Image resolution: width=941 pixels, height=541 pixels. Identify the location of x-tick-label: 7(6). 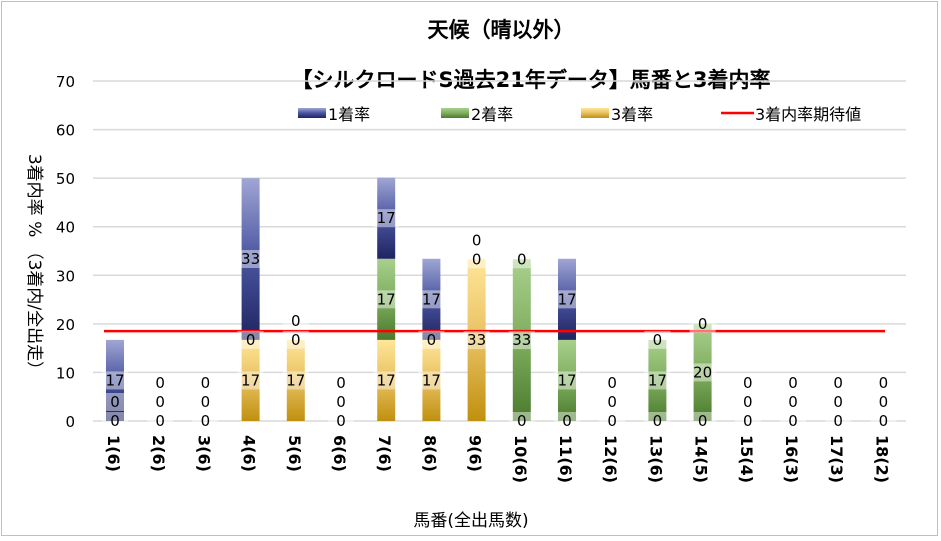
(384, 453).